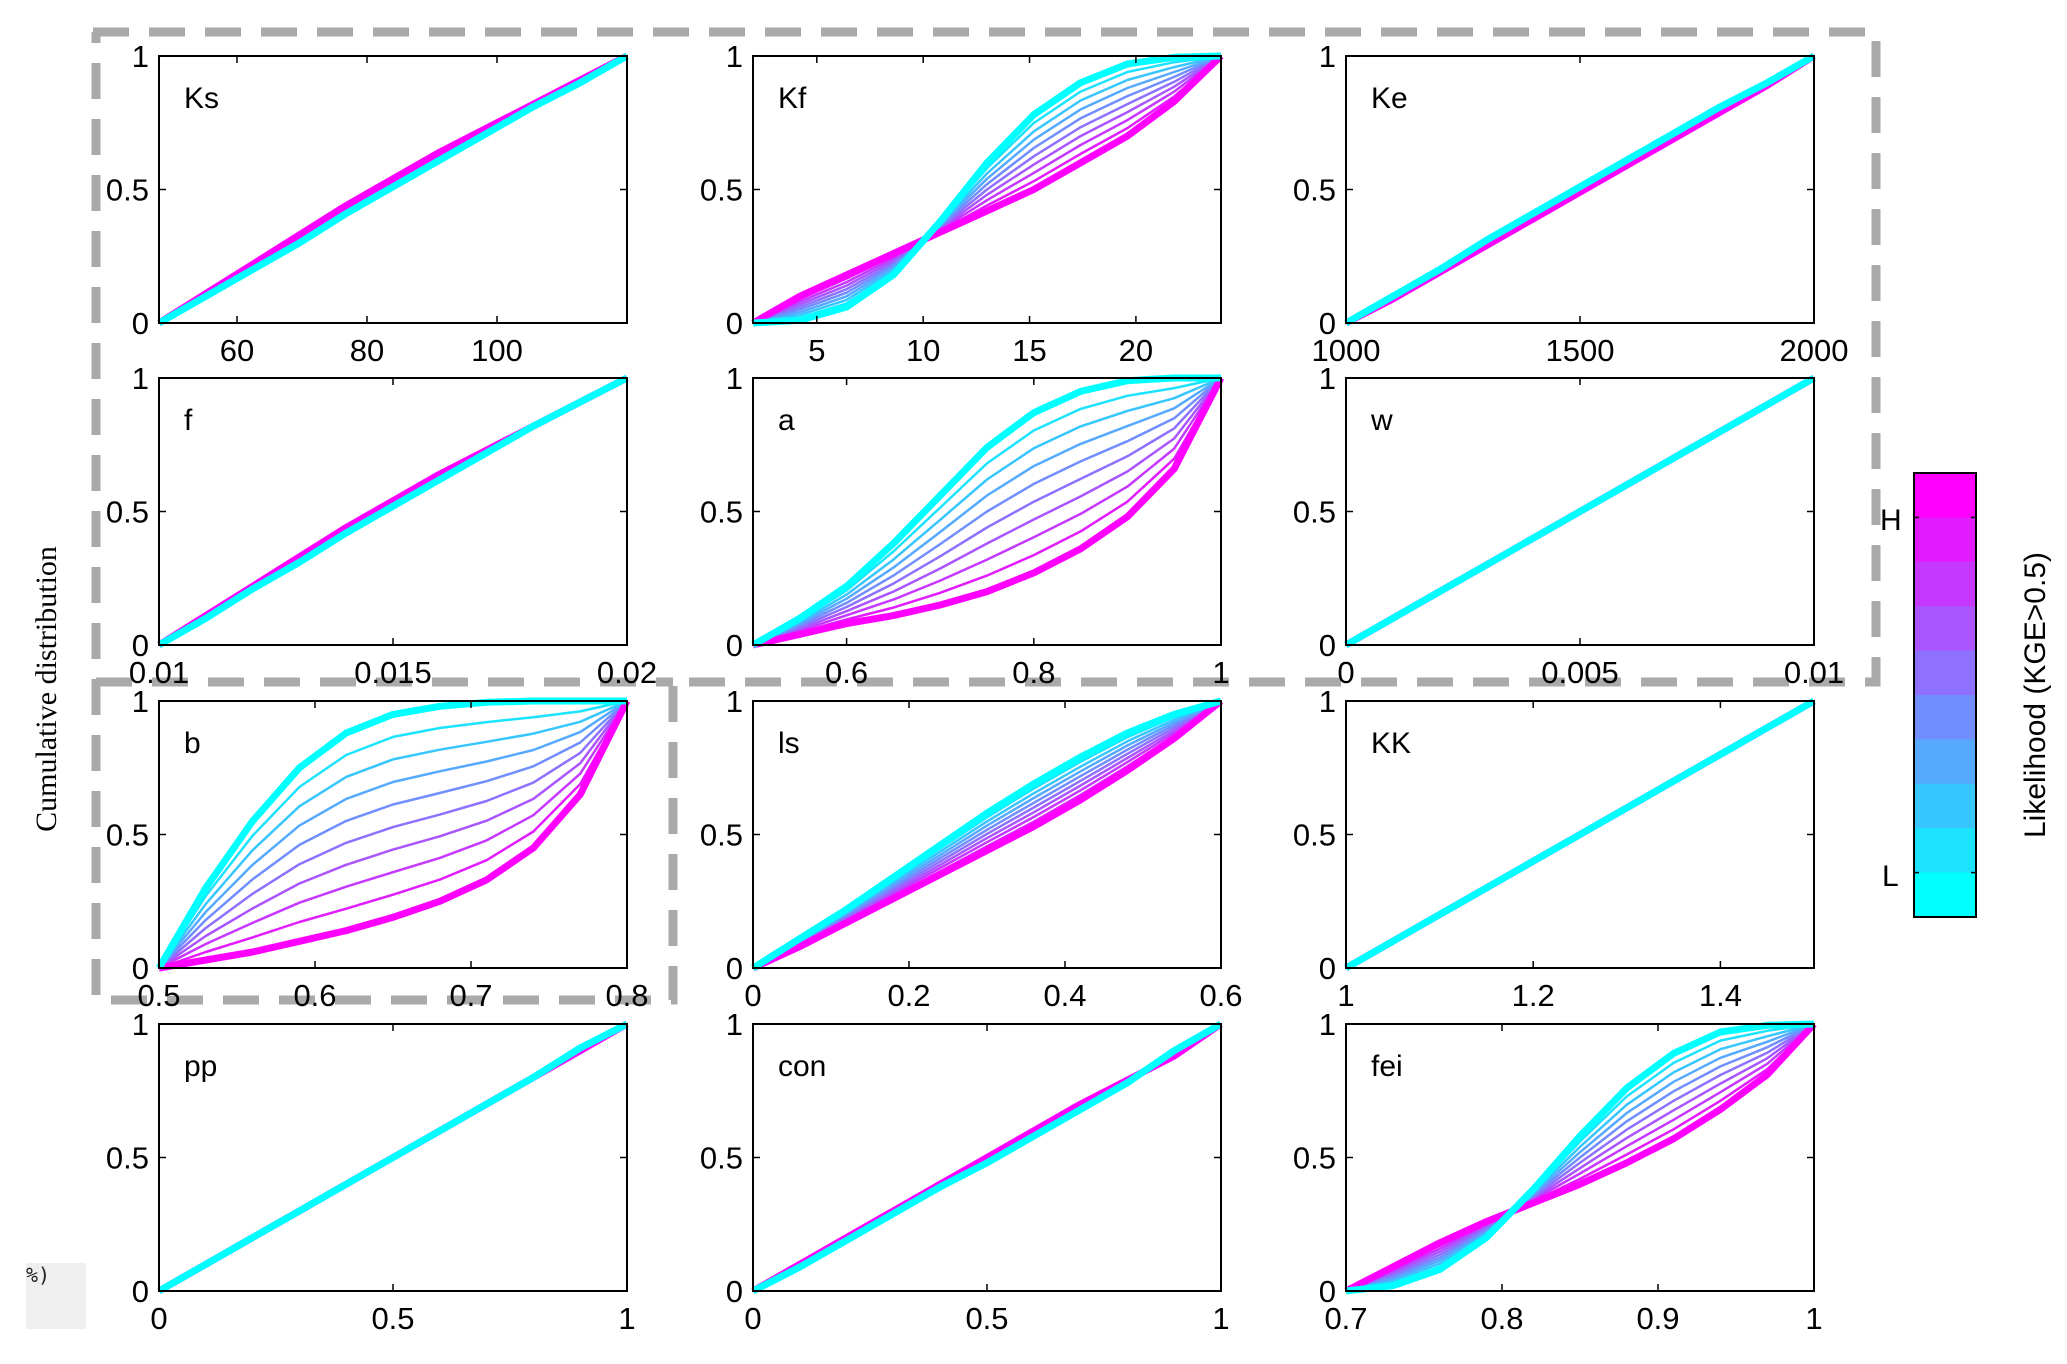  Describe the element at coordinates (46, 689) in the screenshot. I see `y-axis-label: Cumulative distribution` at that location.